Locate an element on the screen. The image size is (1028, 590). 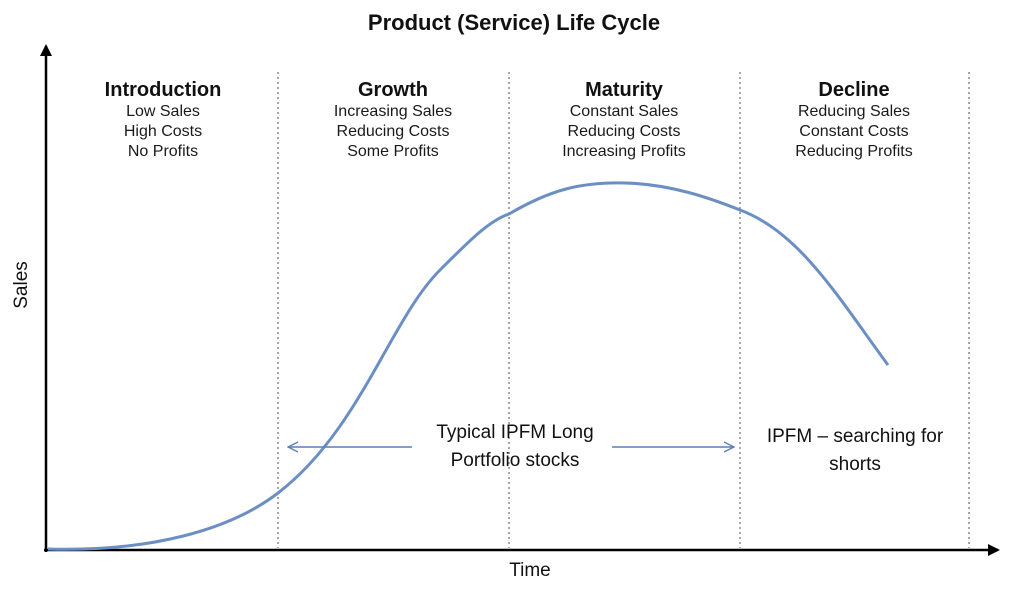
stage-costs: Constant Costs is located at coordinates (854, 131).